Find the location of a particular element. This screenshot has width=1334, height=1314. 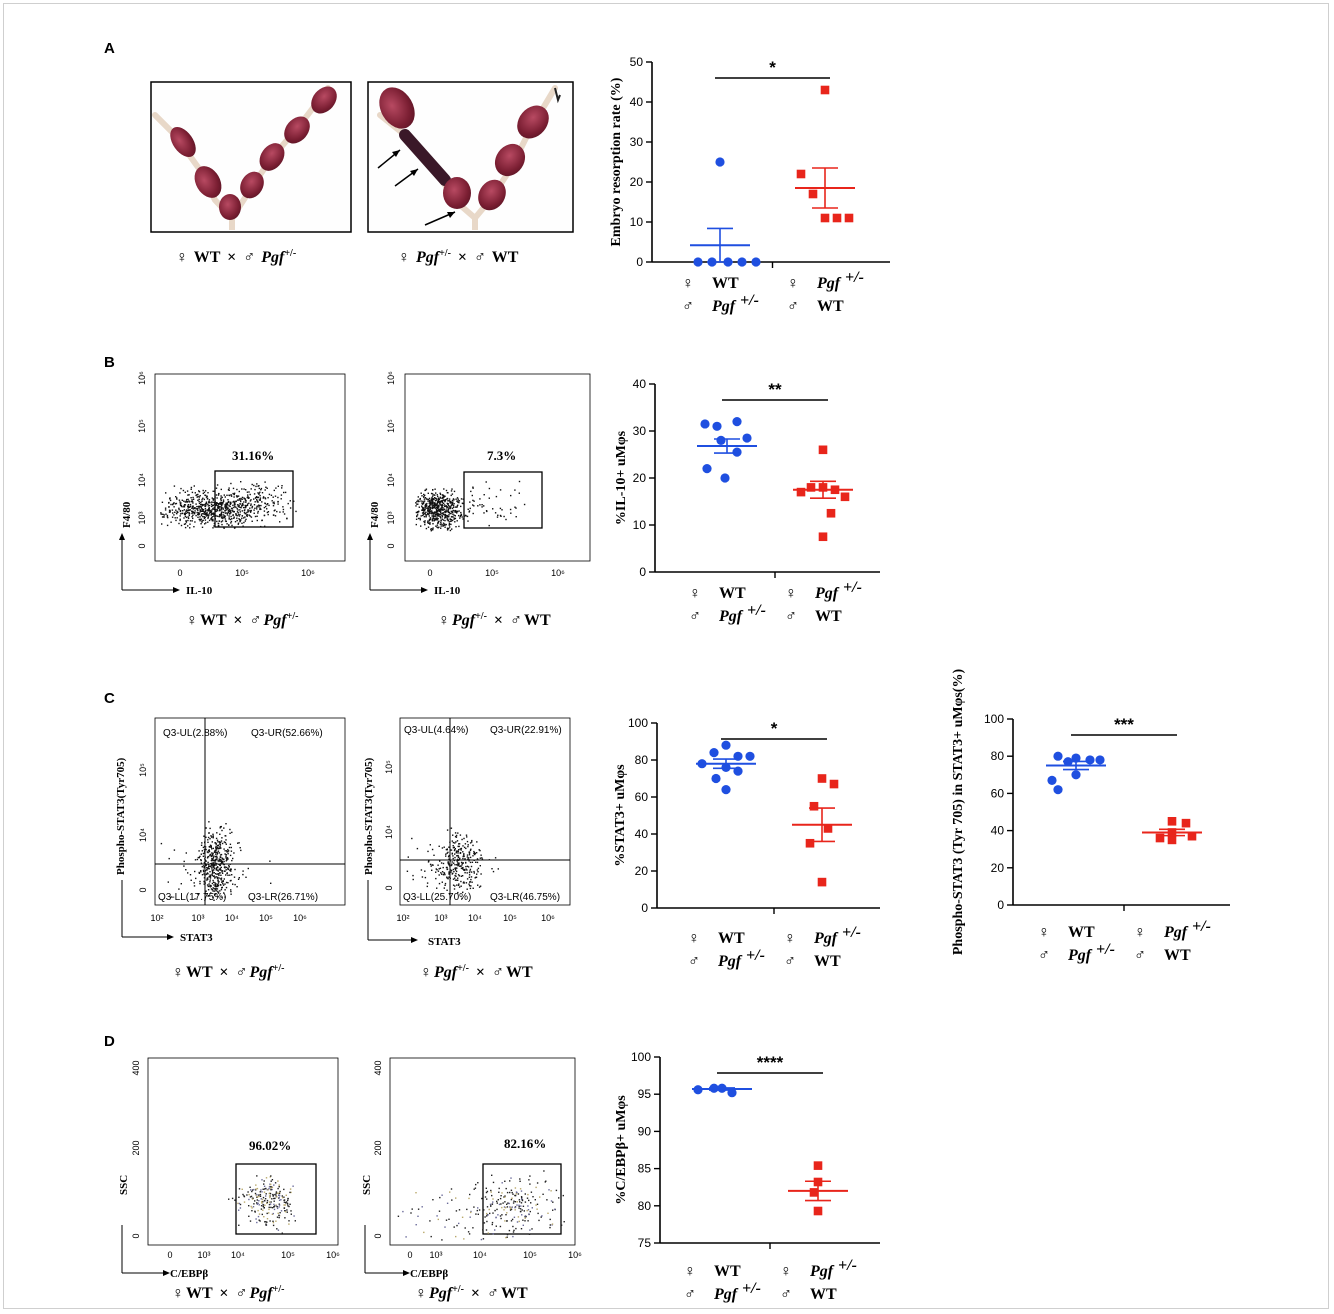

panel-letter-b: B is located at coordinates (109, 362).